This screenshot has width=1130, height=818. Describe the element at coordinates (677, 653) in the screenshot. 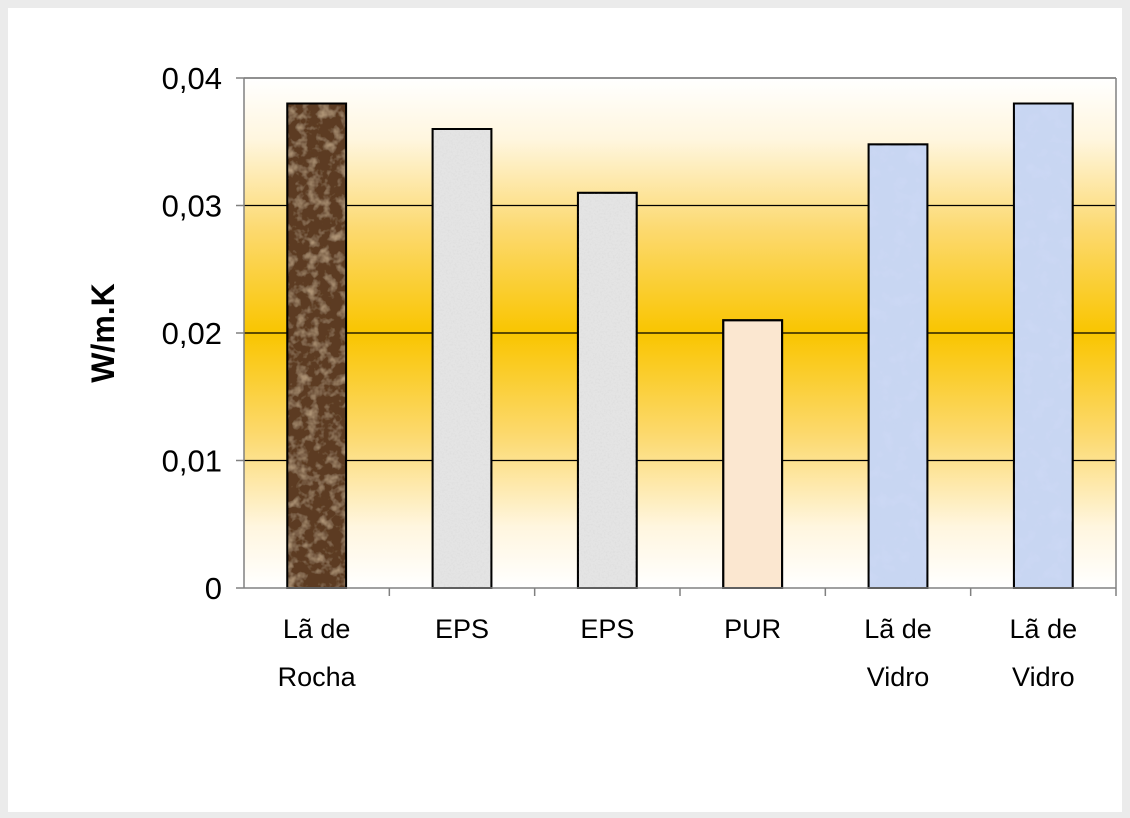

I see `x-tick-labels: Lã de Rocha EPS EPS PUR Lã de Vidro Lã de Vidro` at that location.